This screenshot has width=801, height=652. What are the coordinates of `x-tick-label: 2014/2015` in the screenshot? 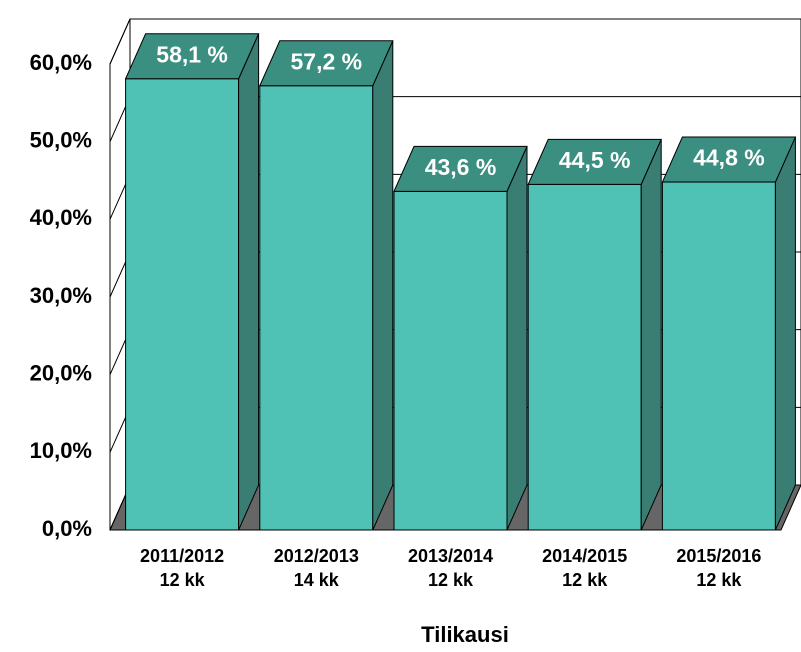 It's located at (584, 556).